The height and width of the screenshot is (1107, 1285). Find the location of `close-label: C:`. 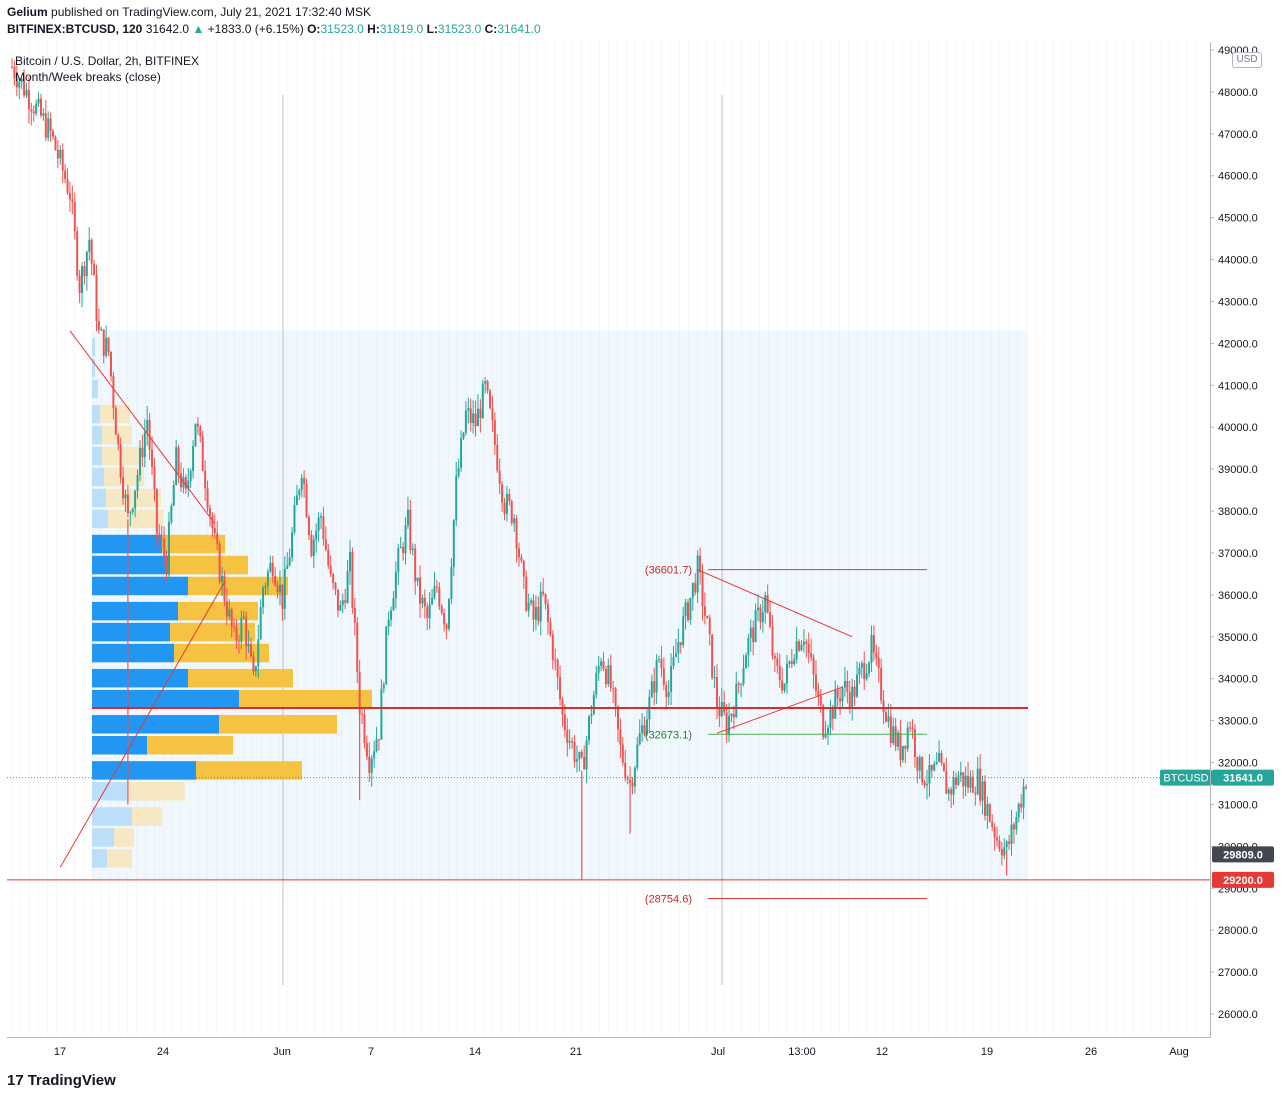

close-label: C: is located at coordinates (491, 29).